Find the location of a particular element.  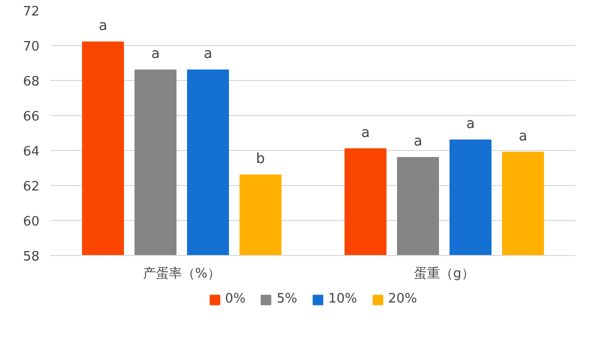

legend-label: 5% is located at coordinates (287, 299).